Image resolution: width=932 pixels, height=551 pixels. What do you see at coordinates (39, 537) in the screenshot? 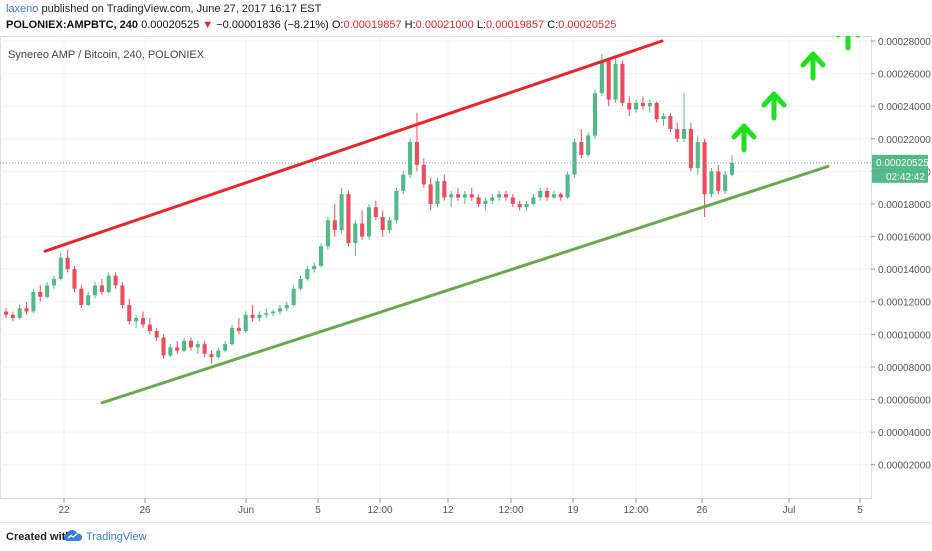
I see `created-with-label: Created with` at bounding box center [39, 537].